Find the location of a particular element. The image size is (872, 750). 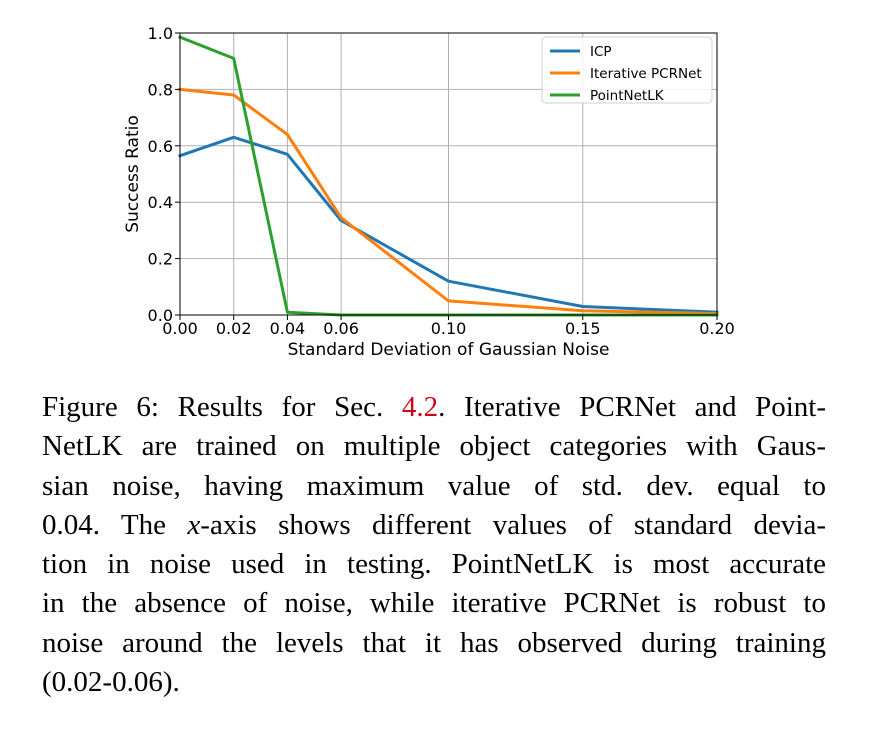

caption-text: Figure 6: Results for Sec. is located at coordinates (222, 407).